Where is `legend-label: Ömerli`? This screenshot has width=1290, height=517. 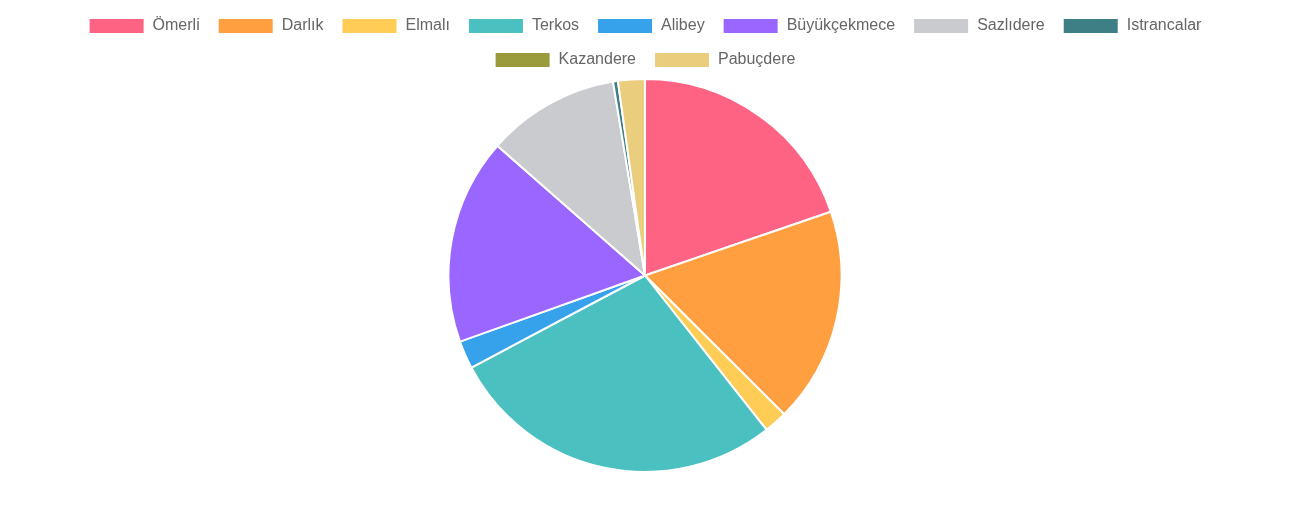 legend-label: Ömerli is located at coordinates (176, 25).